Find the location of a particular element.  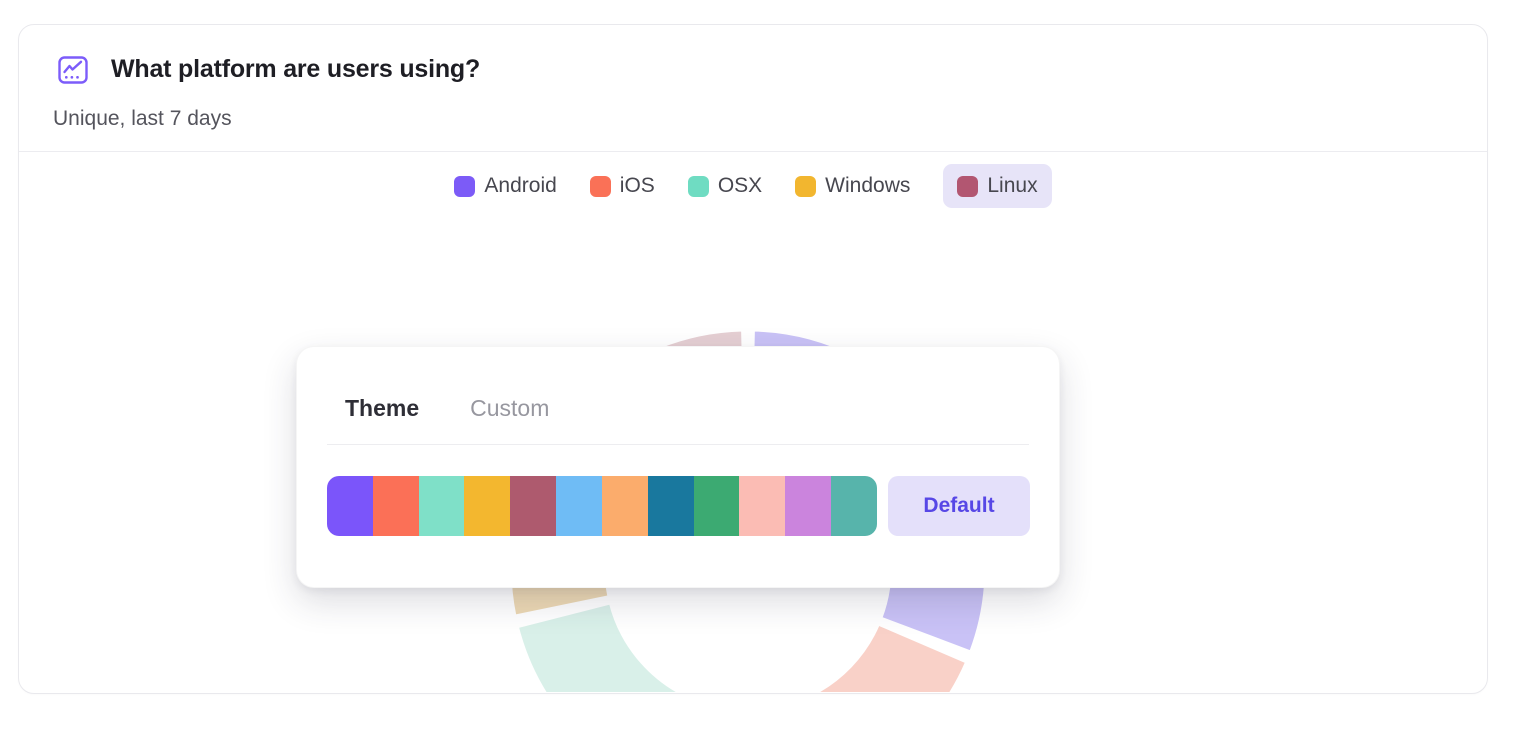

chart-legend: Android iOS OSX Windows Linux is located at coordinates (753, 186).